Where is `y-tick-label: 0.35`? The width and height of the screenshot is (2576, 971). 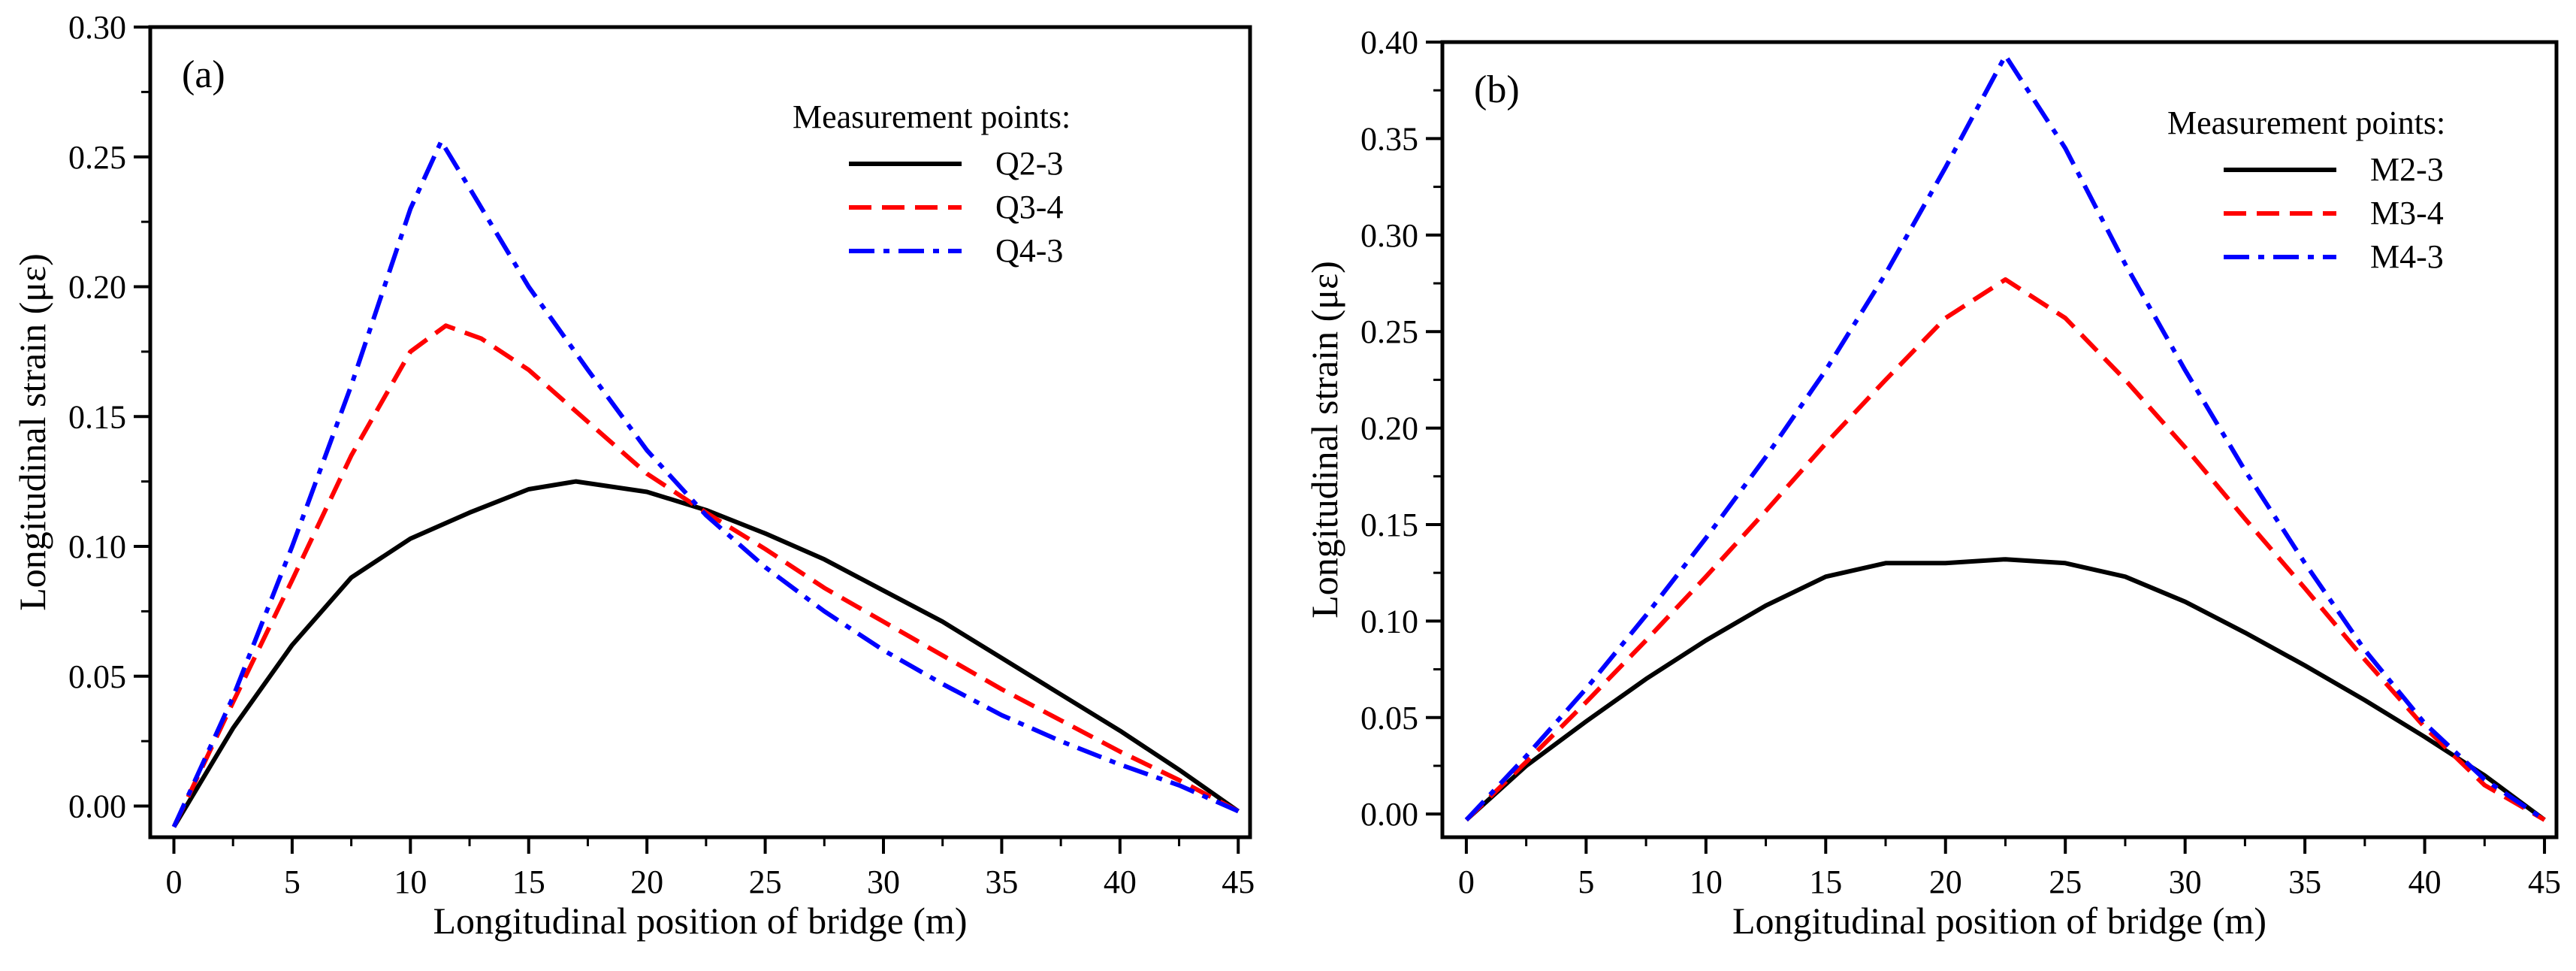 y-tick-label: 0.35 is located at coordinates (1389, 138).